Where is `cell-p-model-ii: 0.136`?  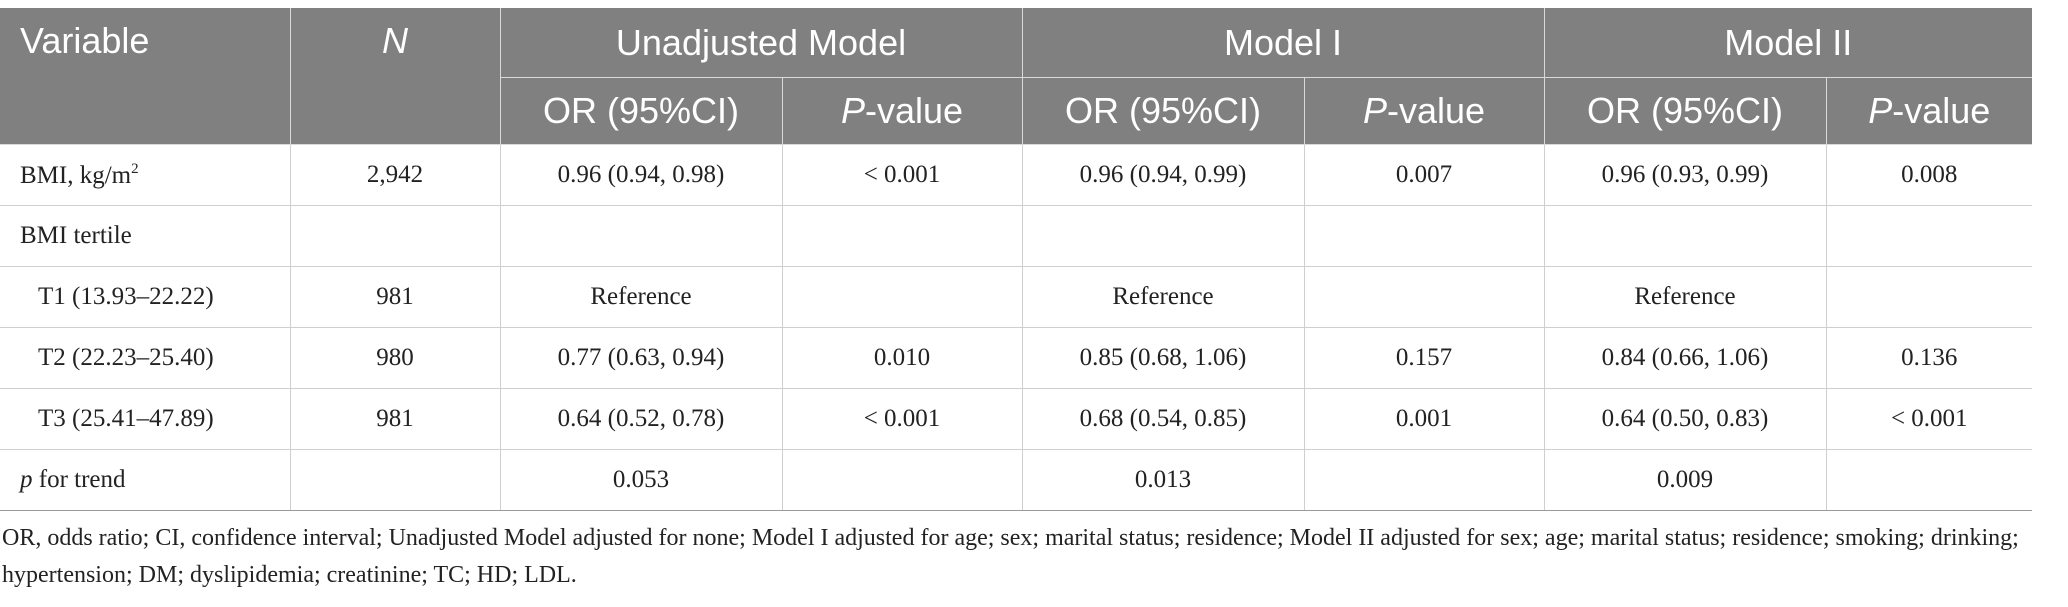
cell-p-model-ii: 0.136 is located at coordinates (1929, 358).